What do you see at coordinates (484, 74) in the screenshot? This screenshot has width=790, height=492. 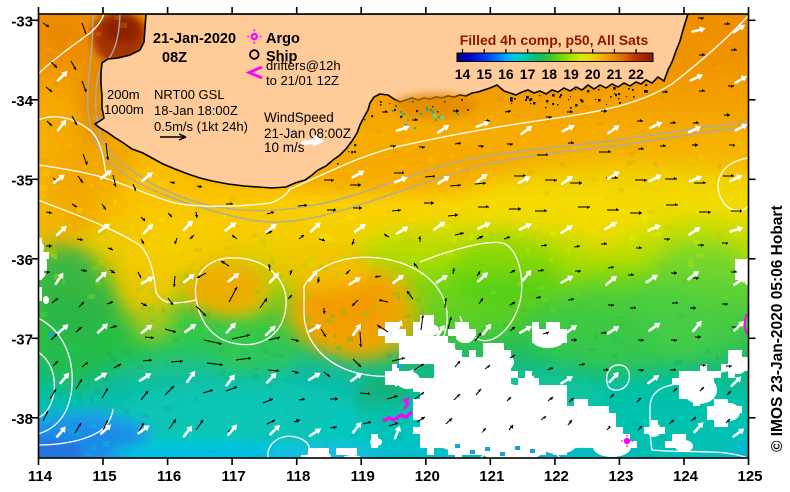 I see `svg-text: 15` at bounding box center [484, 74].